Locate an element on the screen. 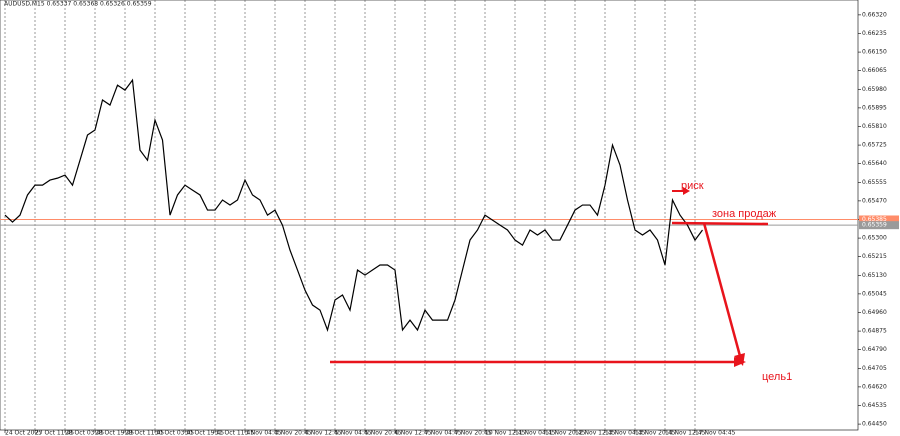 This screenshot has width=900, height=436. y-tick-label: 0.65725 is located at coordinates (874, 145).